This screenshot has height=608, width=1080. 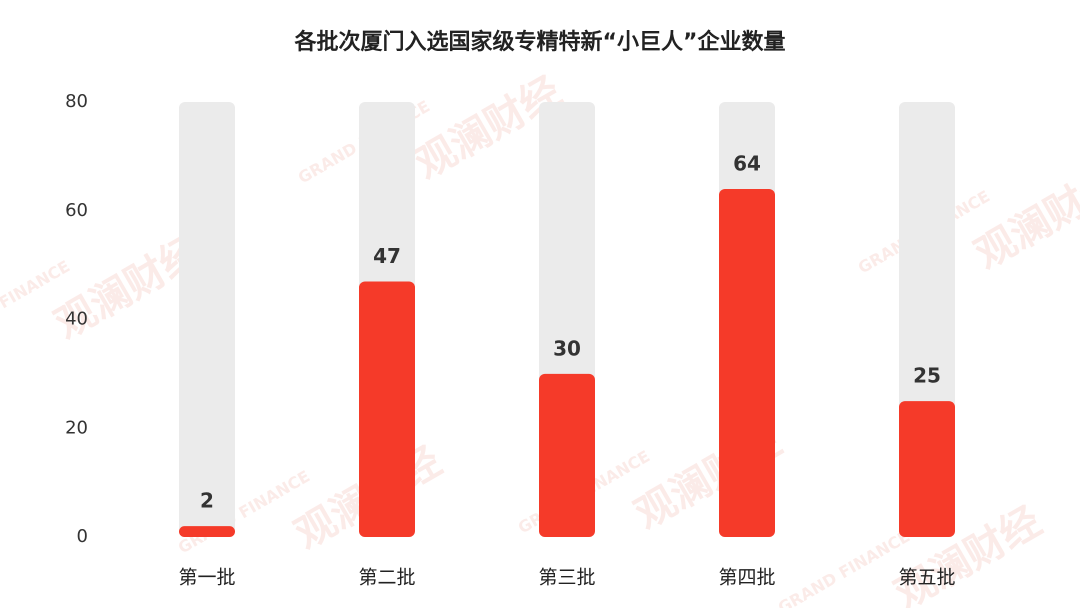 I want to click on chart-title: 各批次厦门入选国家级专精特新“小巨人”企业数量, so click(x=540, y=42).